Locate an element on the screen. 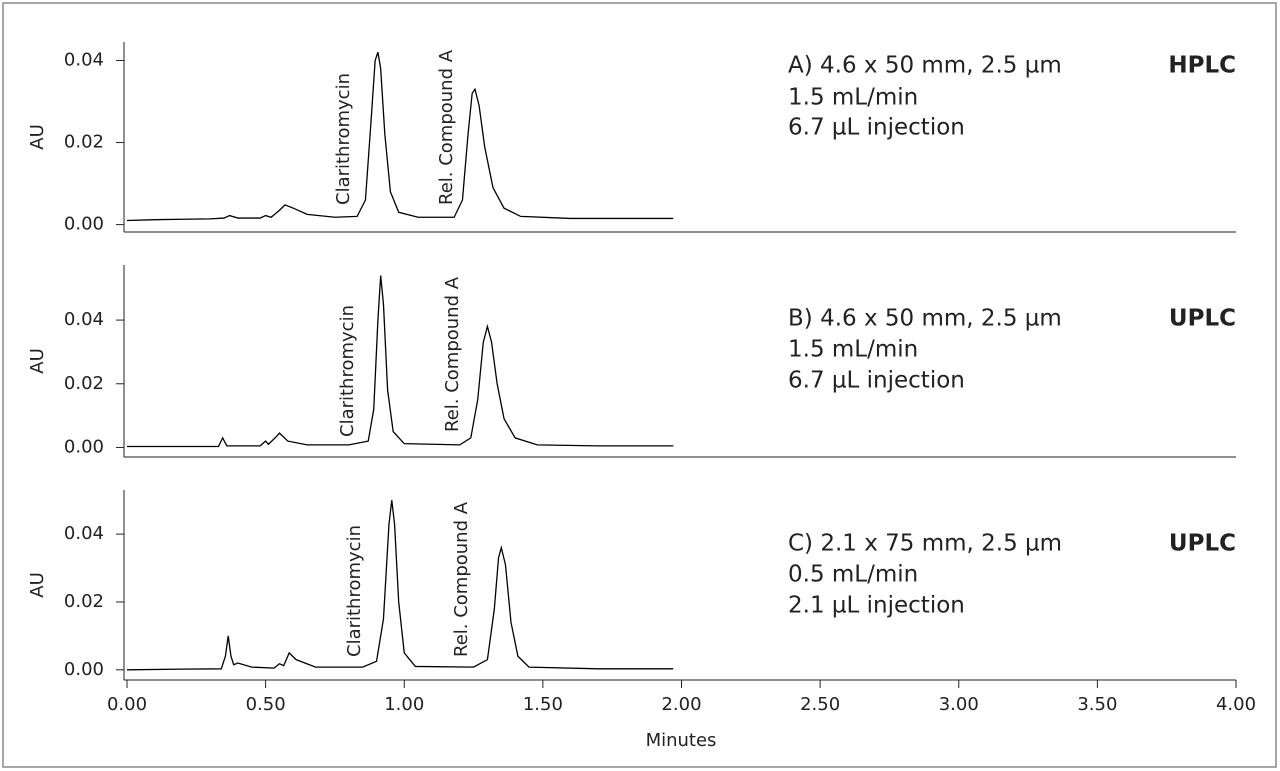  x-tick-label: 0.50 is located at coordinates (266, 704).